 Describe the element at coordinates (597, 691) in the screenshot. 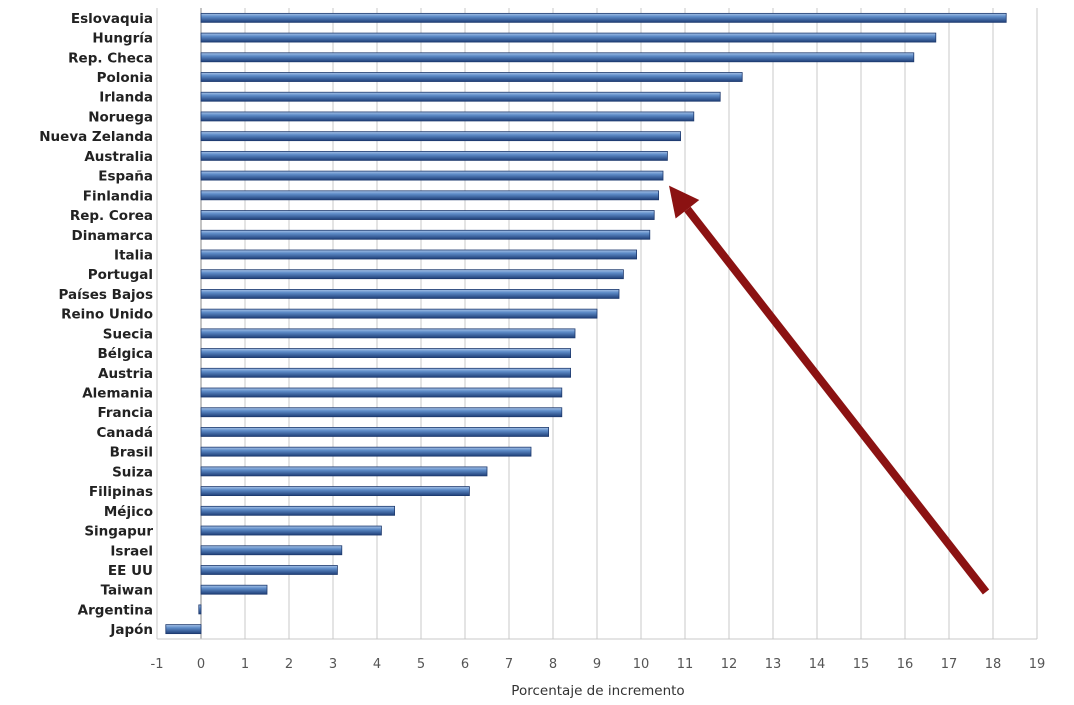

I see `x-axis-title: Porcentaje de incremento` at that location.